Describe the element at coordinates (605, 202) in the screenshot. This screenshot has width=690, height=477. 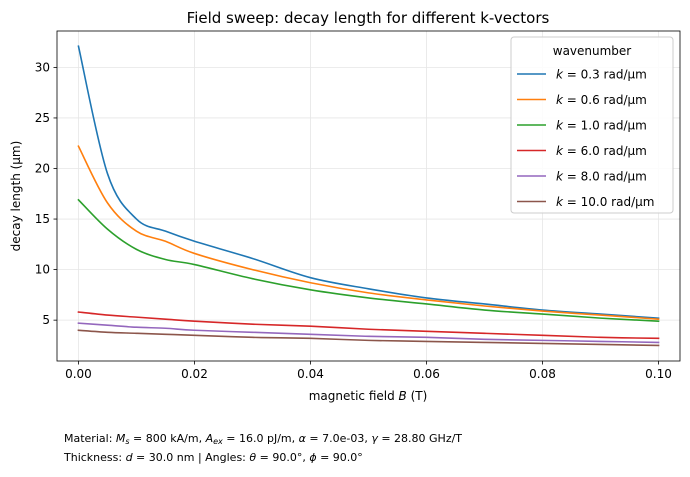
I see `legend-label: k = 10.0 rad/µm` at that location.